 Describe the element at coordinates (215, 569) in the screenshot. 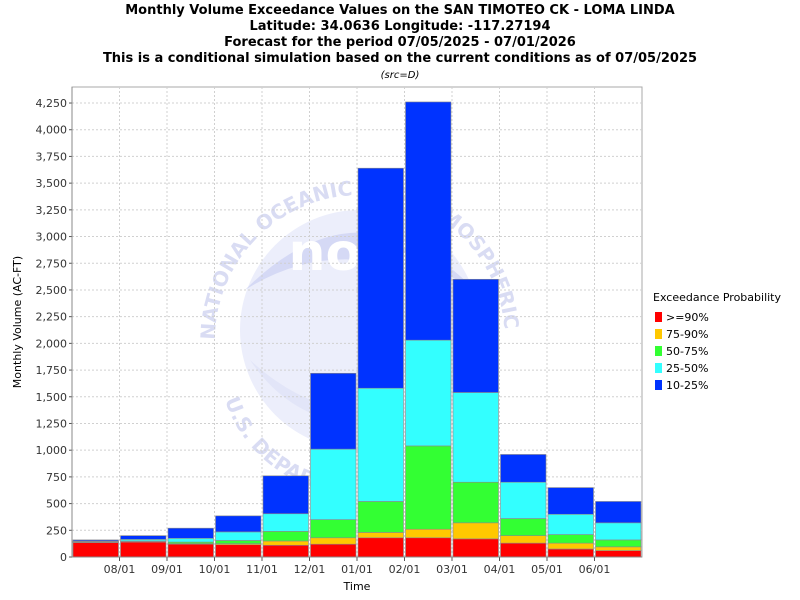

I see `x-tick-label: 10/01` at that location.